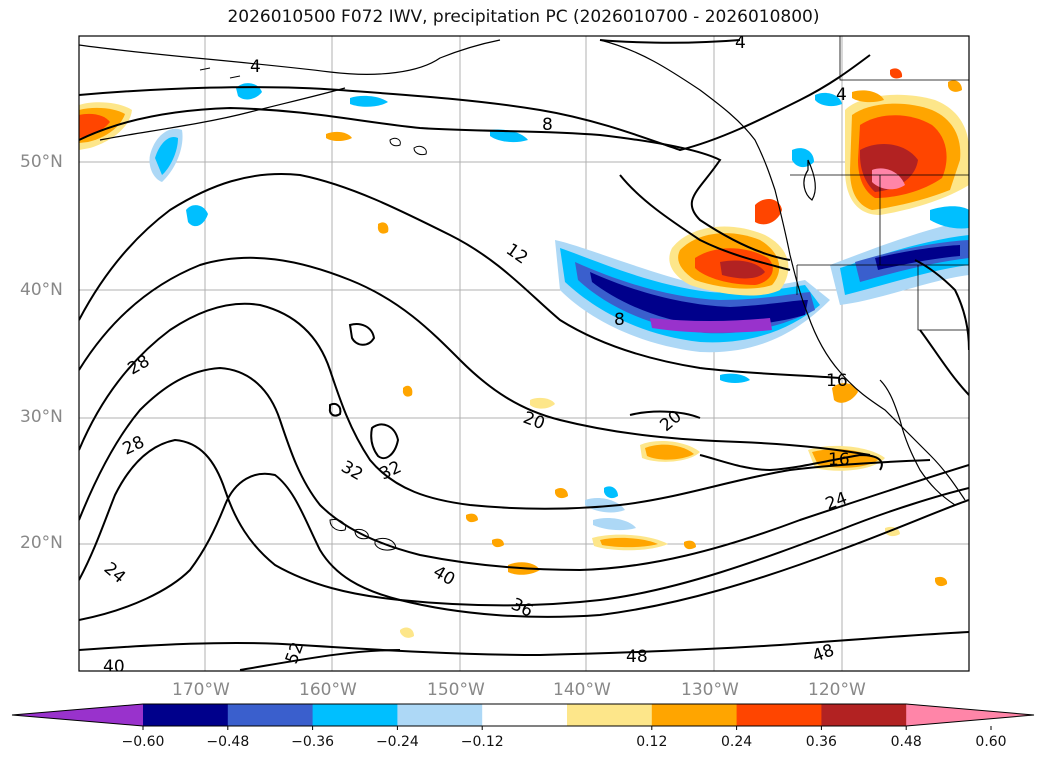  What do you see at coordinates (328, 690) in the screenshot?
I see `lon-label: 160°W` at bounding box center [328, 690].